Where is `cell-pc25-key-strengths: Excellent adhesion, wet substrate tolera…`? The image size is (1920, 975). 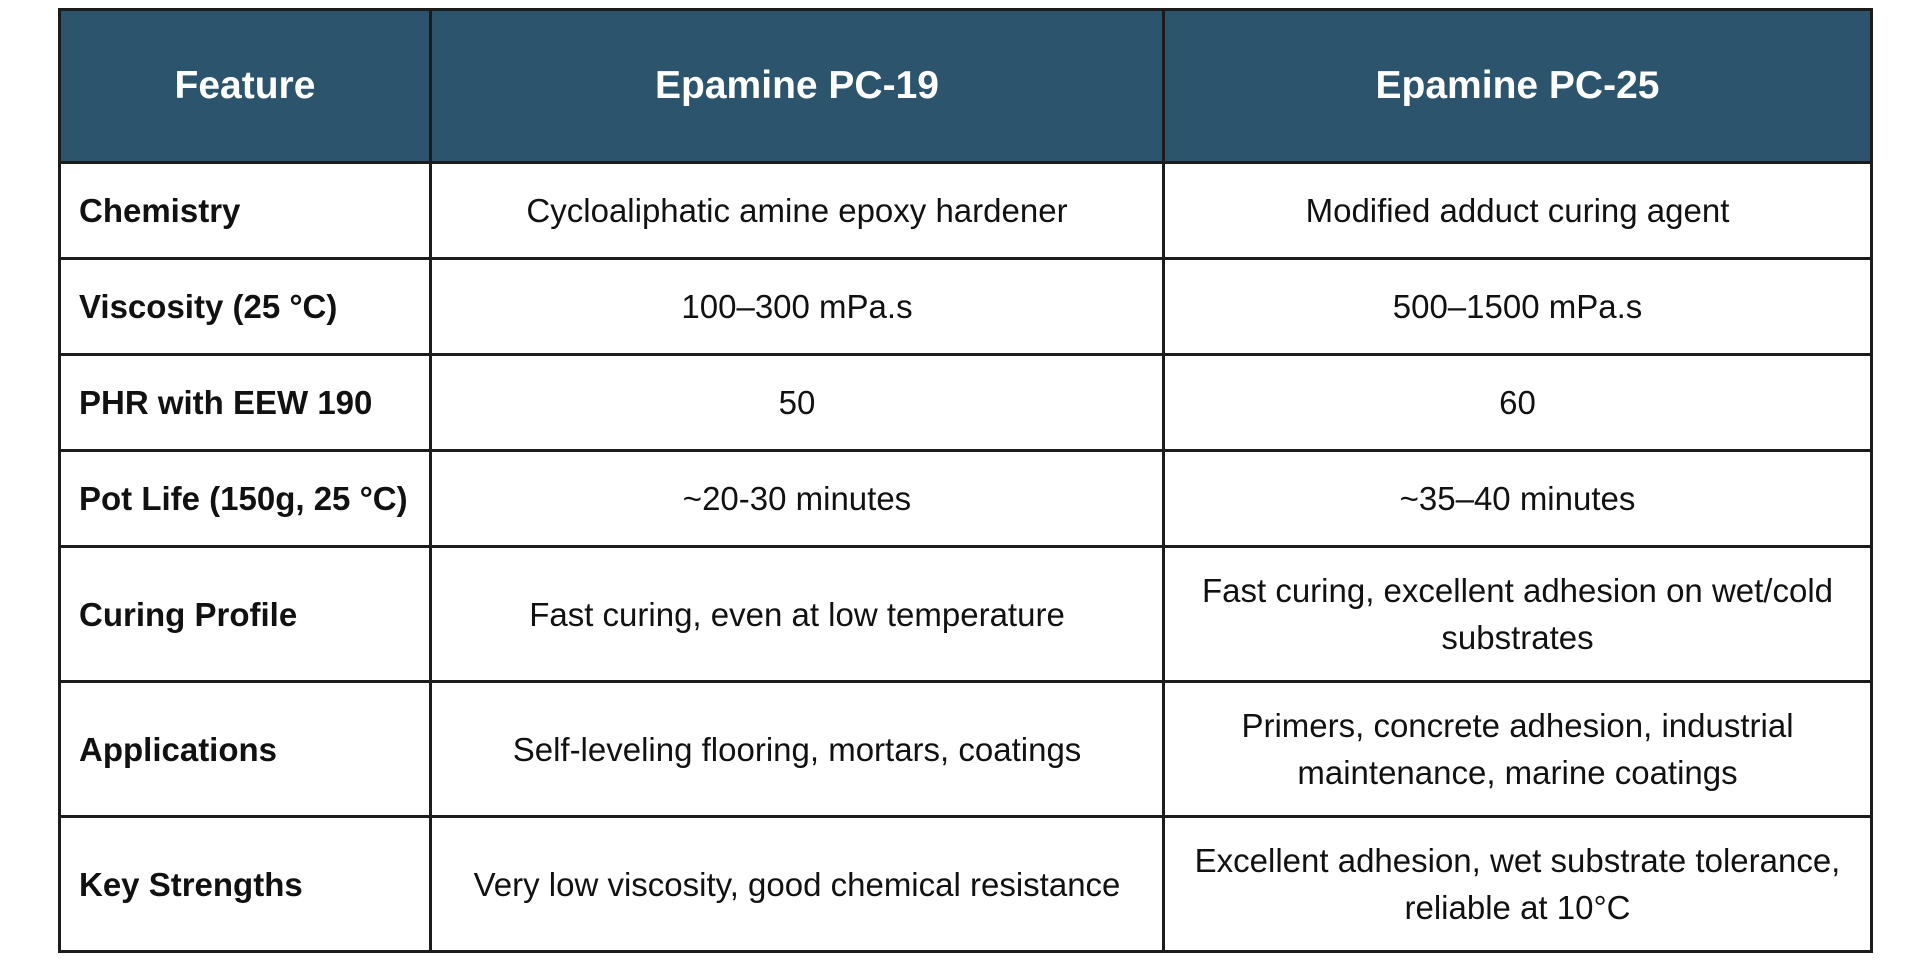
cell-pc25-key-strengths: Excellent adhesion, wet substrate tolera… is located at coordinates (1517, 884).